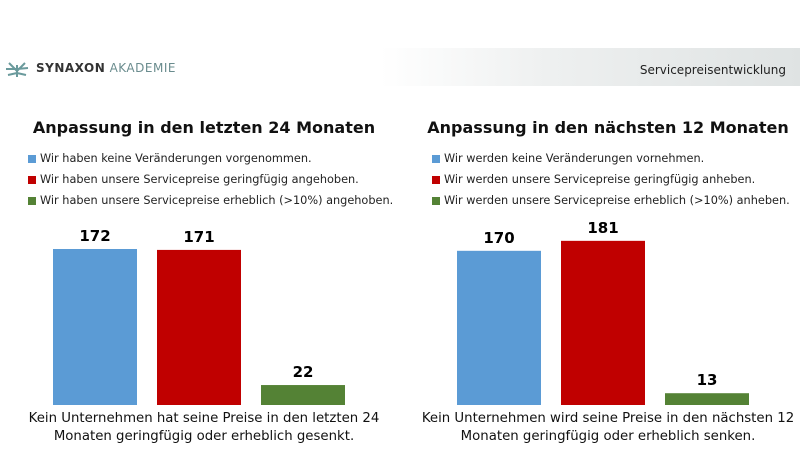 The width and height of the screenshot is (800, 476). What do you see at coordinates (608, 127) in the screenshot?
I see `chart-title: Anpassung in den nächsten 12 Monaten` at bounding box center [608, 127].